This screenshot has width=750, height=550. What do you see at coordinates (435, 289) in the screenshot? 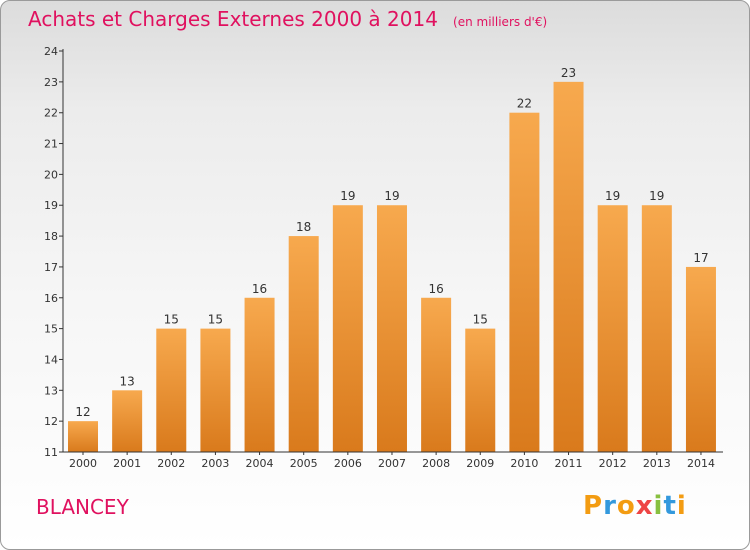
I see `data-label-2008: 16` at bounding box center [435, 289].